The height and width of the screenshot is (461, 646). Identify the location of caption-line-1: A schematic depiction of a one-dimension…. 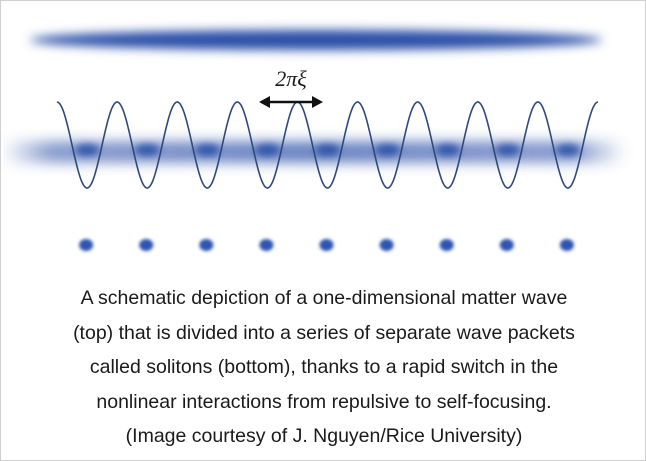
(324, 298).